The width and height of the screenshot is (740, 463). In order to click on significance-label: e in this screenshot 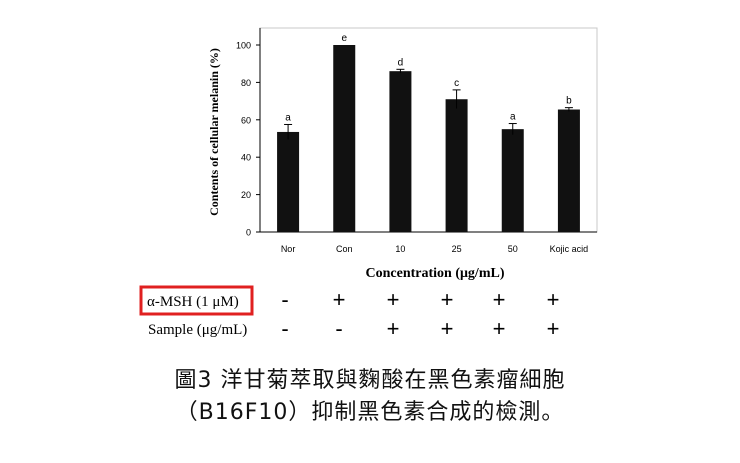, I will do `click(344, 38)`.